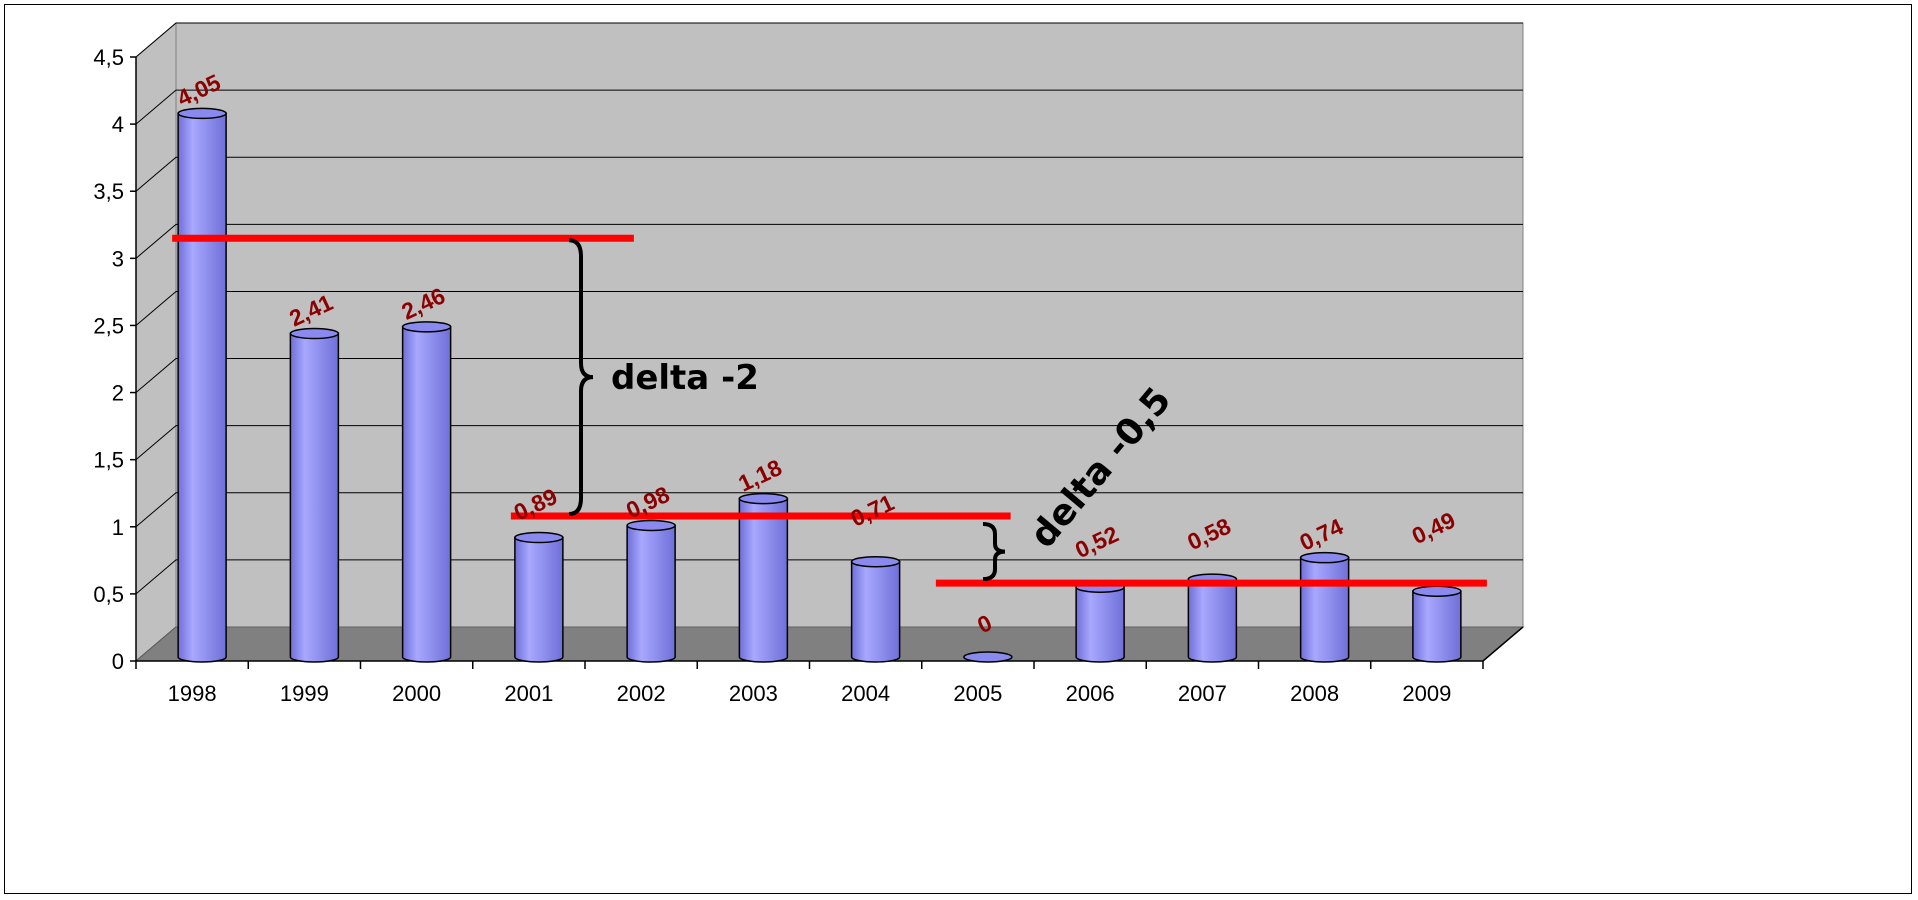 The width and height of the screenshot is (1918, 900). I want to click on bar-2009, so click(1437, 624).